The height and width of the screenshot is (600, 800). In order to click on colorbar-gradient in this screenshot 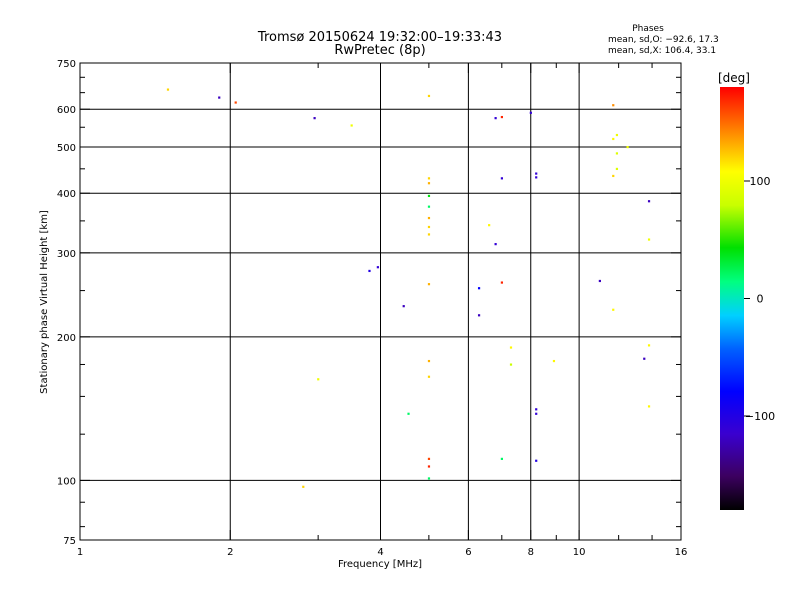, I will do `click(732, 298)`.